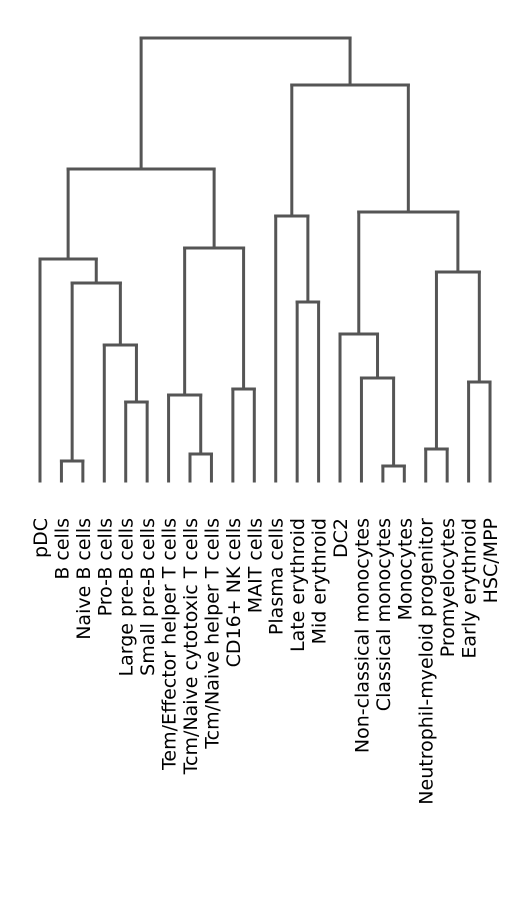 The image size is (531, 924). Describe the element at coordinates (470, 588) in the screenshot. I see `leaf-label: Early erythroid` at that location.